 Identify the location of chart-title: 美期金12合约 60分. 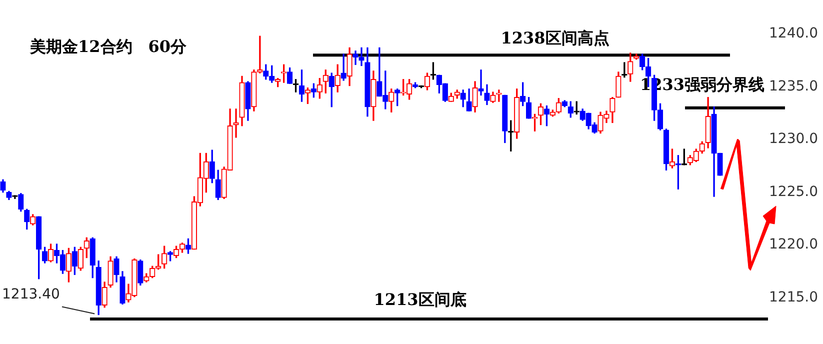
(108, 46).